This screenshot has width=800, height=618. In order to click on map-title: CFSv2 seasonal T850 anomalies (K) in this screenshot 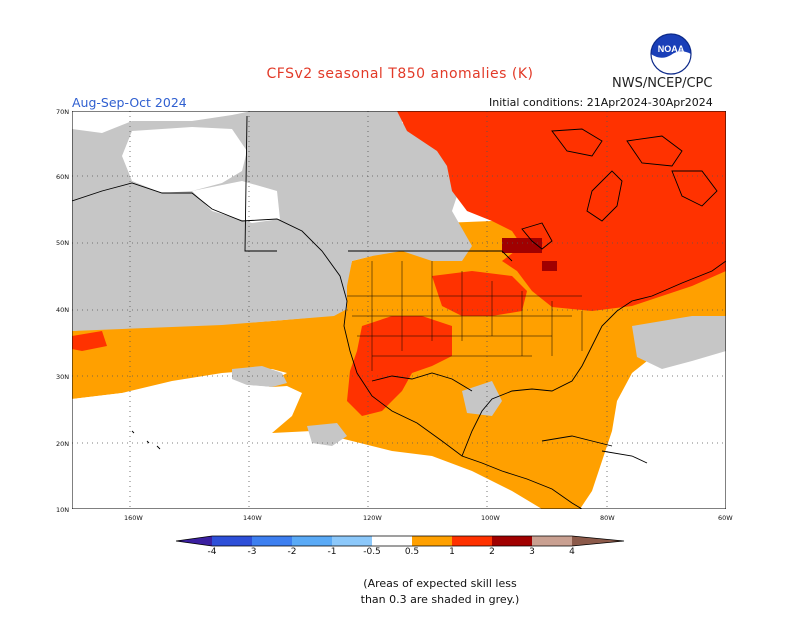, I will do `click(400, 74)`.